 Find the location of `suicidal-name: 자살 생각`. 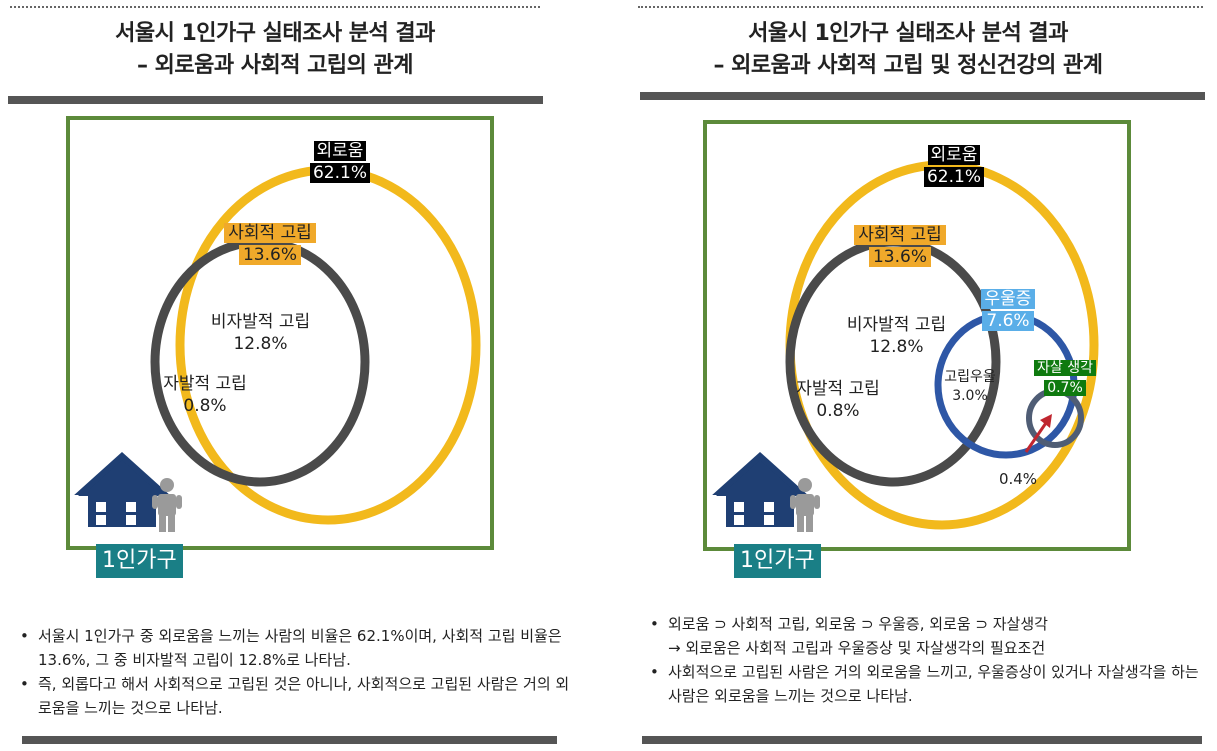

suicidal-name: 자살 생각 is located at coordinates (1065, 368).